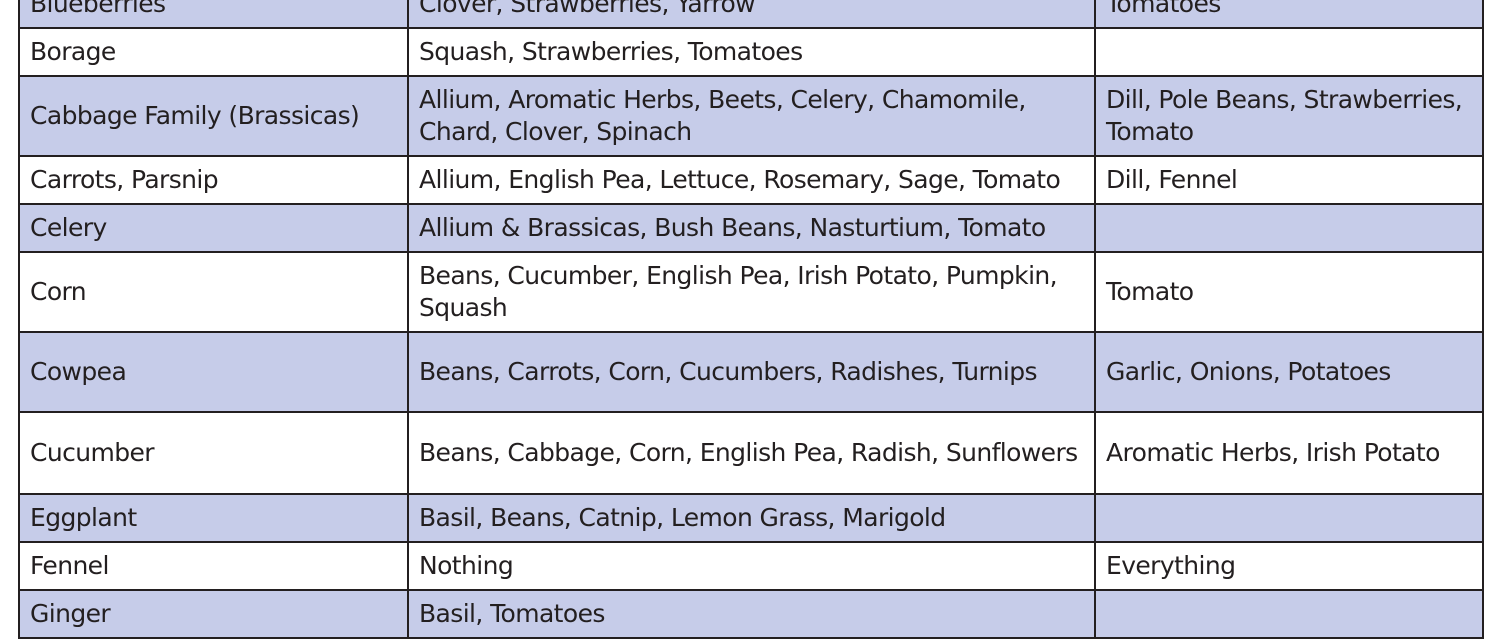 The image size is (1500, 639). I want to click on companions-cell: Basil, Tomatoes, so click(751, 614).